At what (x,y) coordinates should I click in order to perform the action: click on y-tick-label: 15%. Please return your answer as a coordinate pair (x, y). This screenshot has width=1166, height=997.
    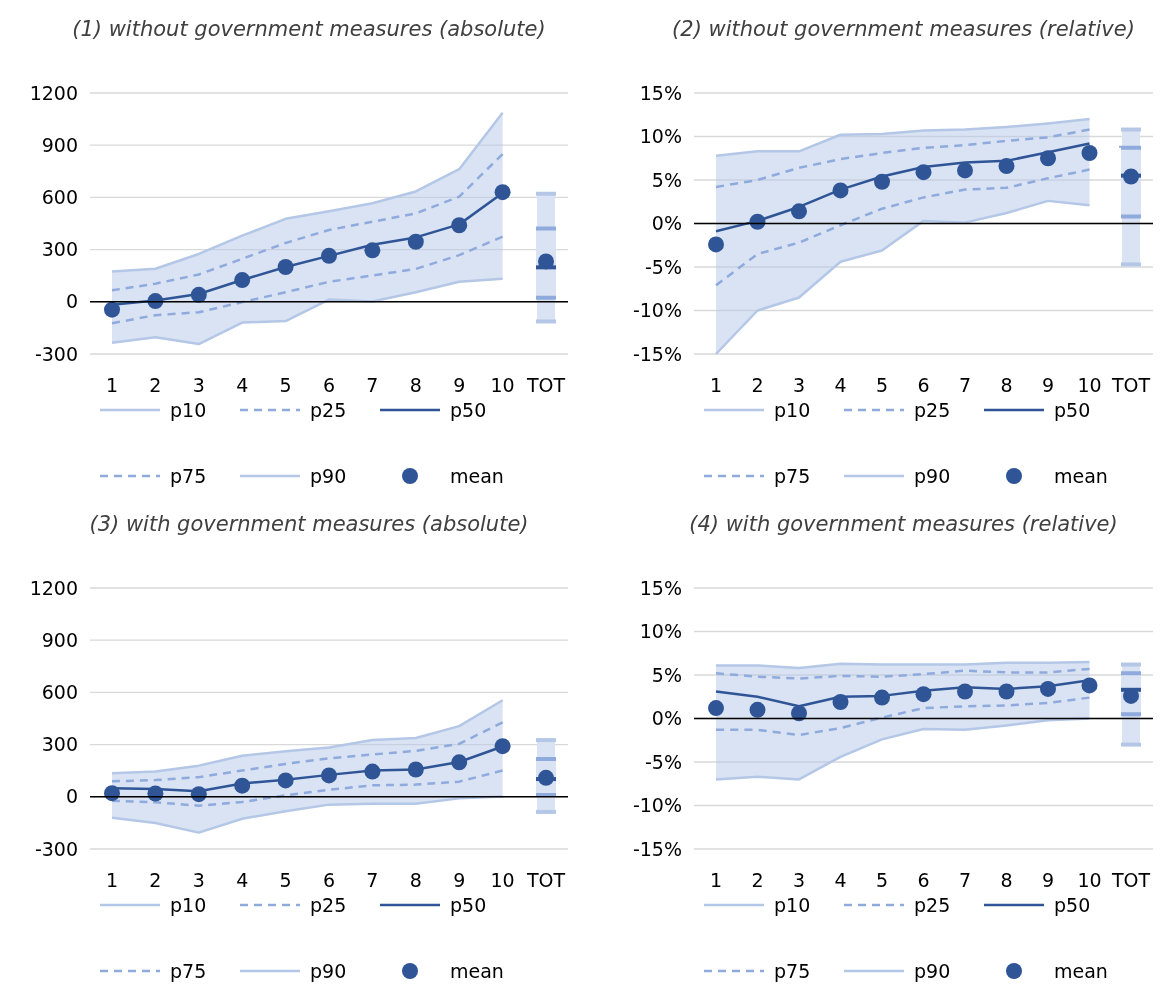
    Looking at the image, I should click on (660, 587).